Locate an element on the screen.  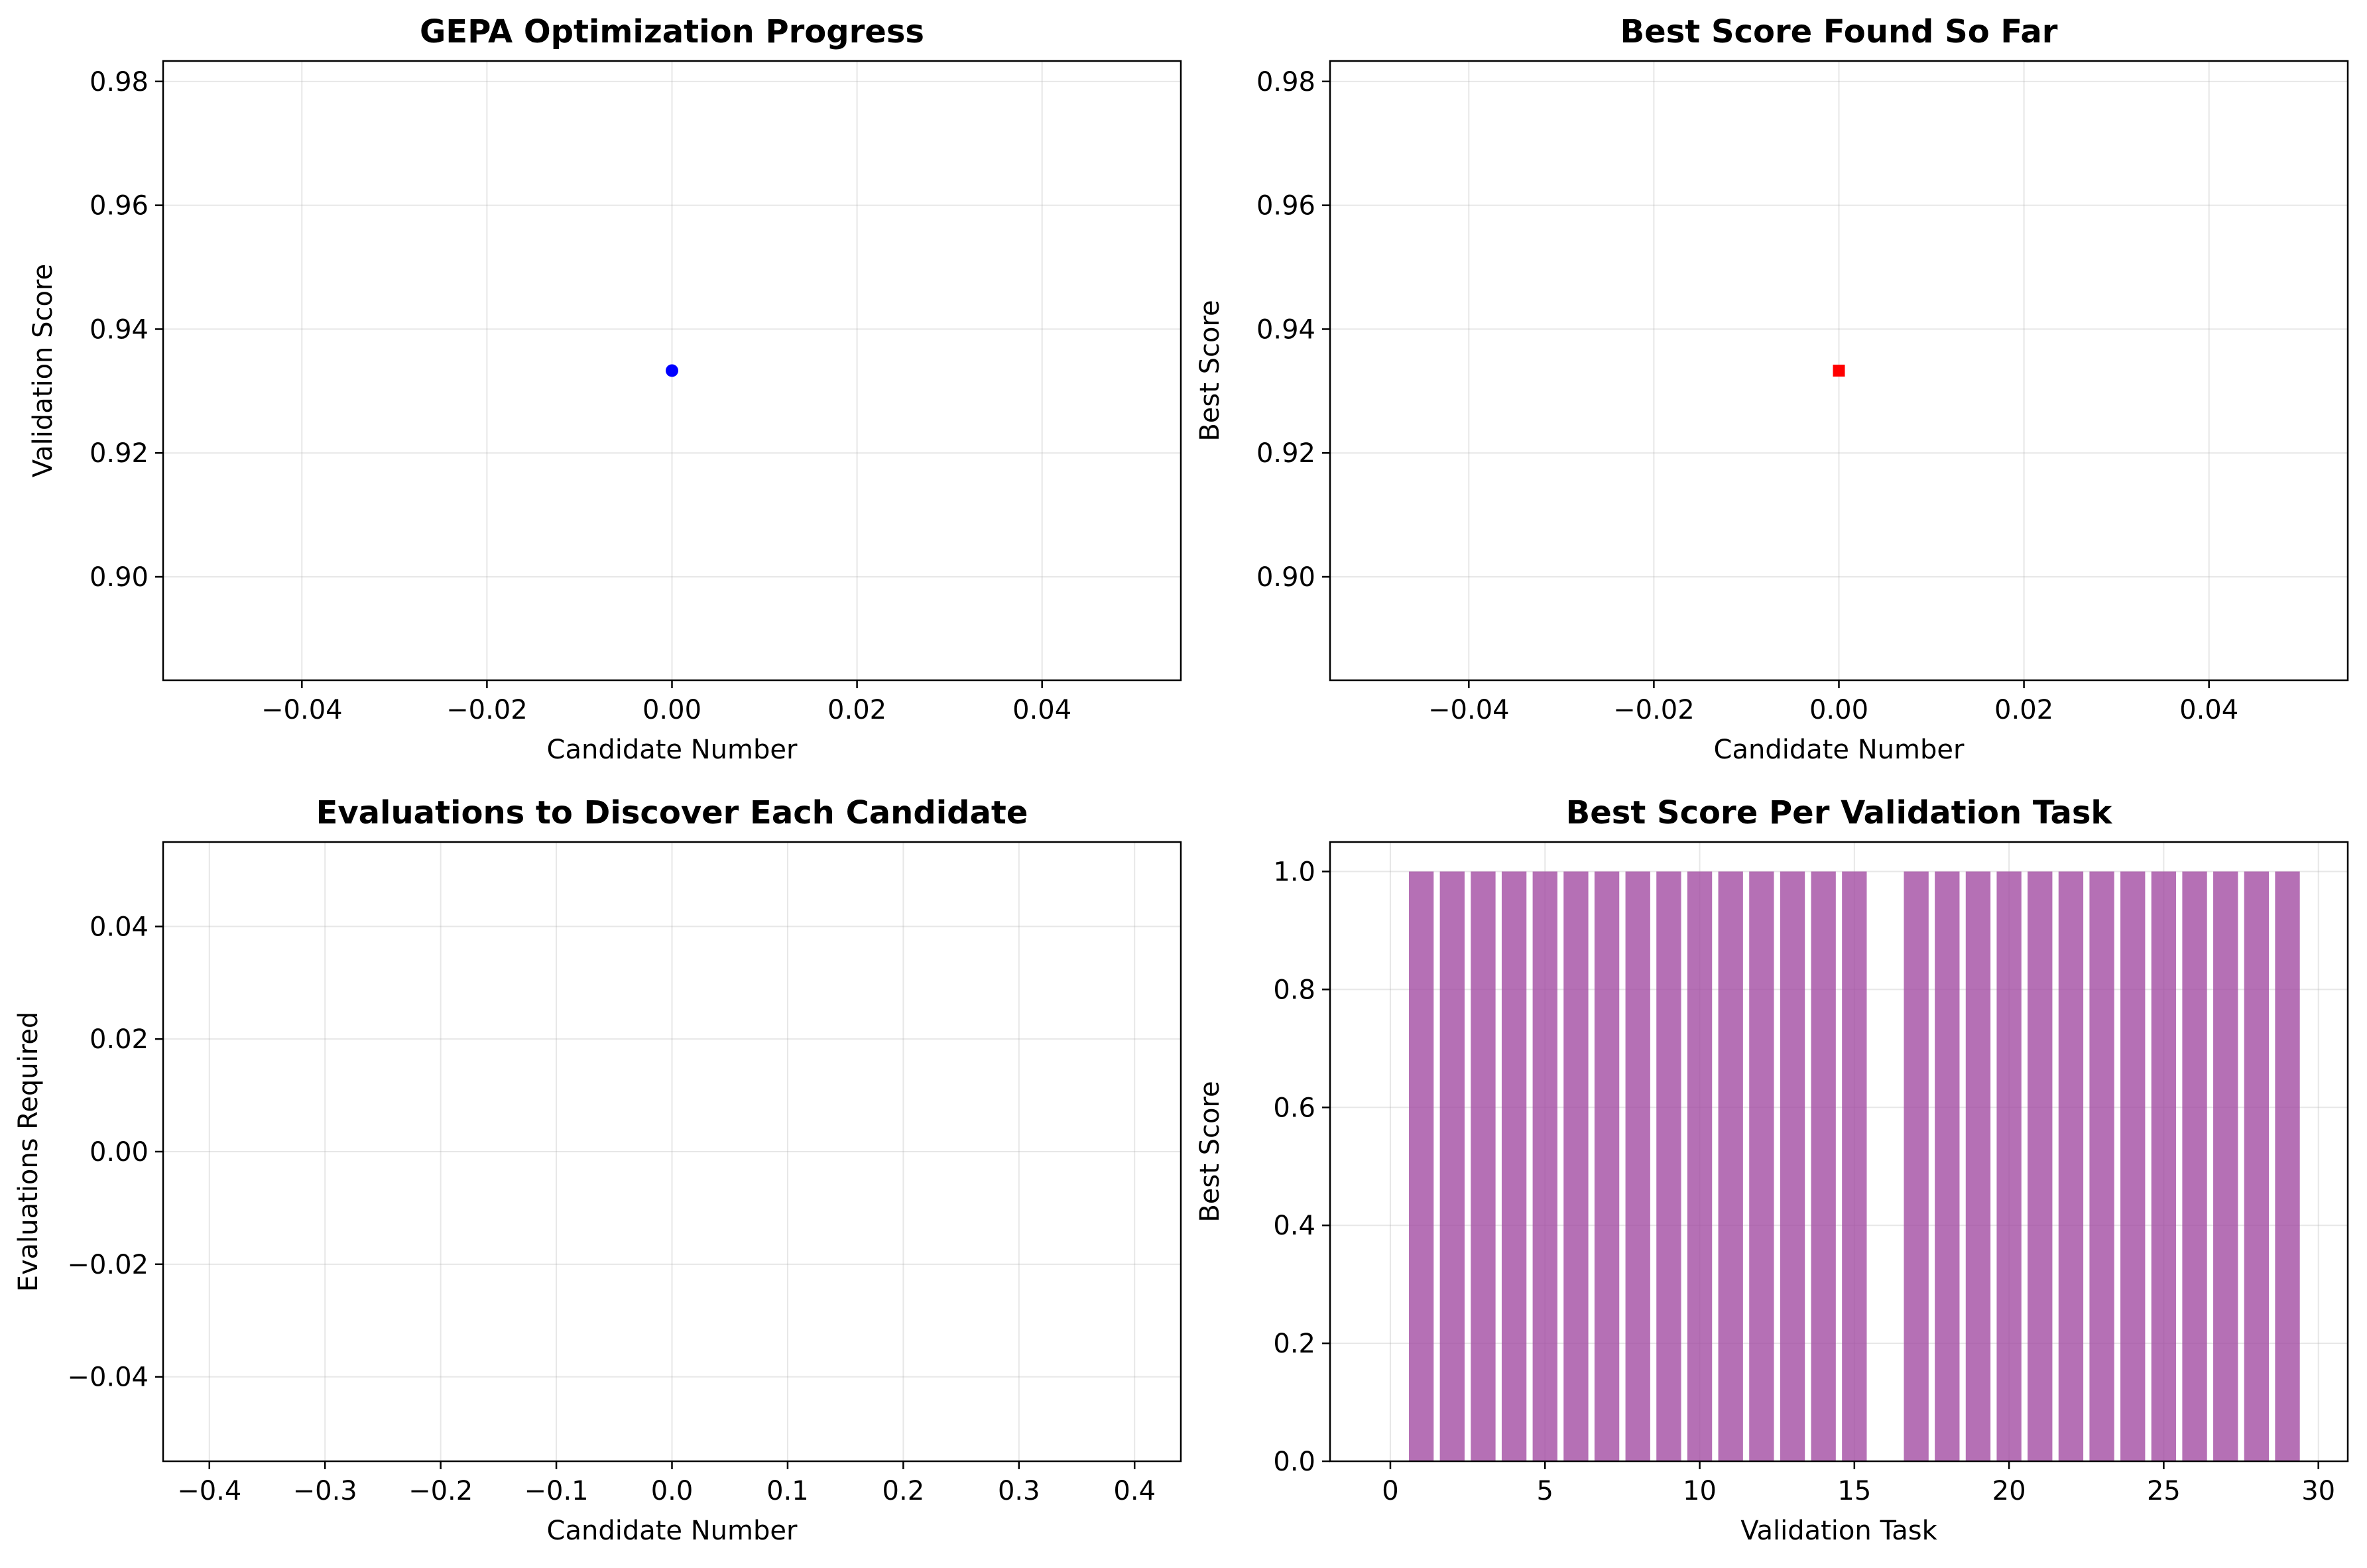
x-tick-label: 30 is located at coordinates (2318, 1491).